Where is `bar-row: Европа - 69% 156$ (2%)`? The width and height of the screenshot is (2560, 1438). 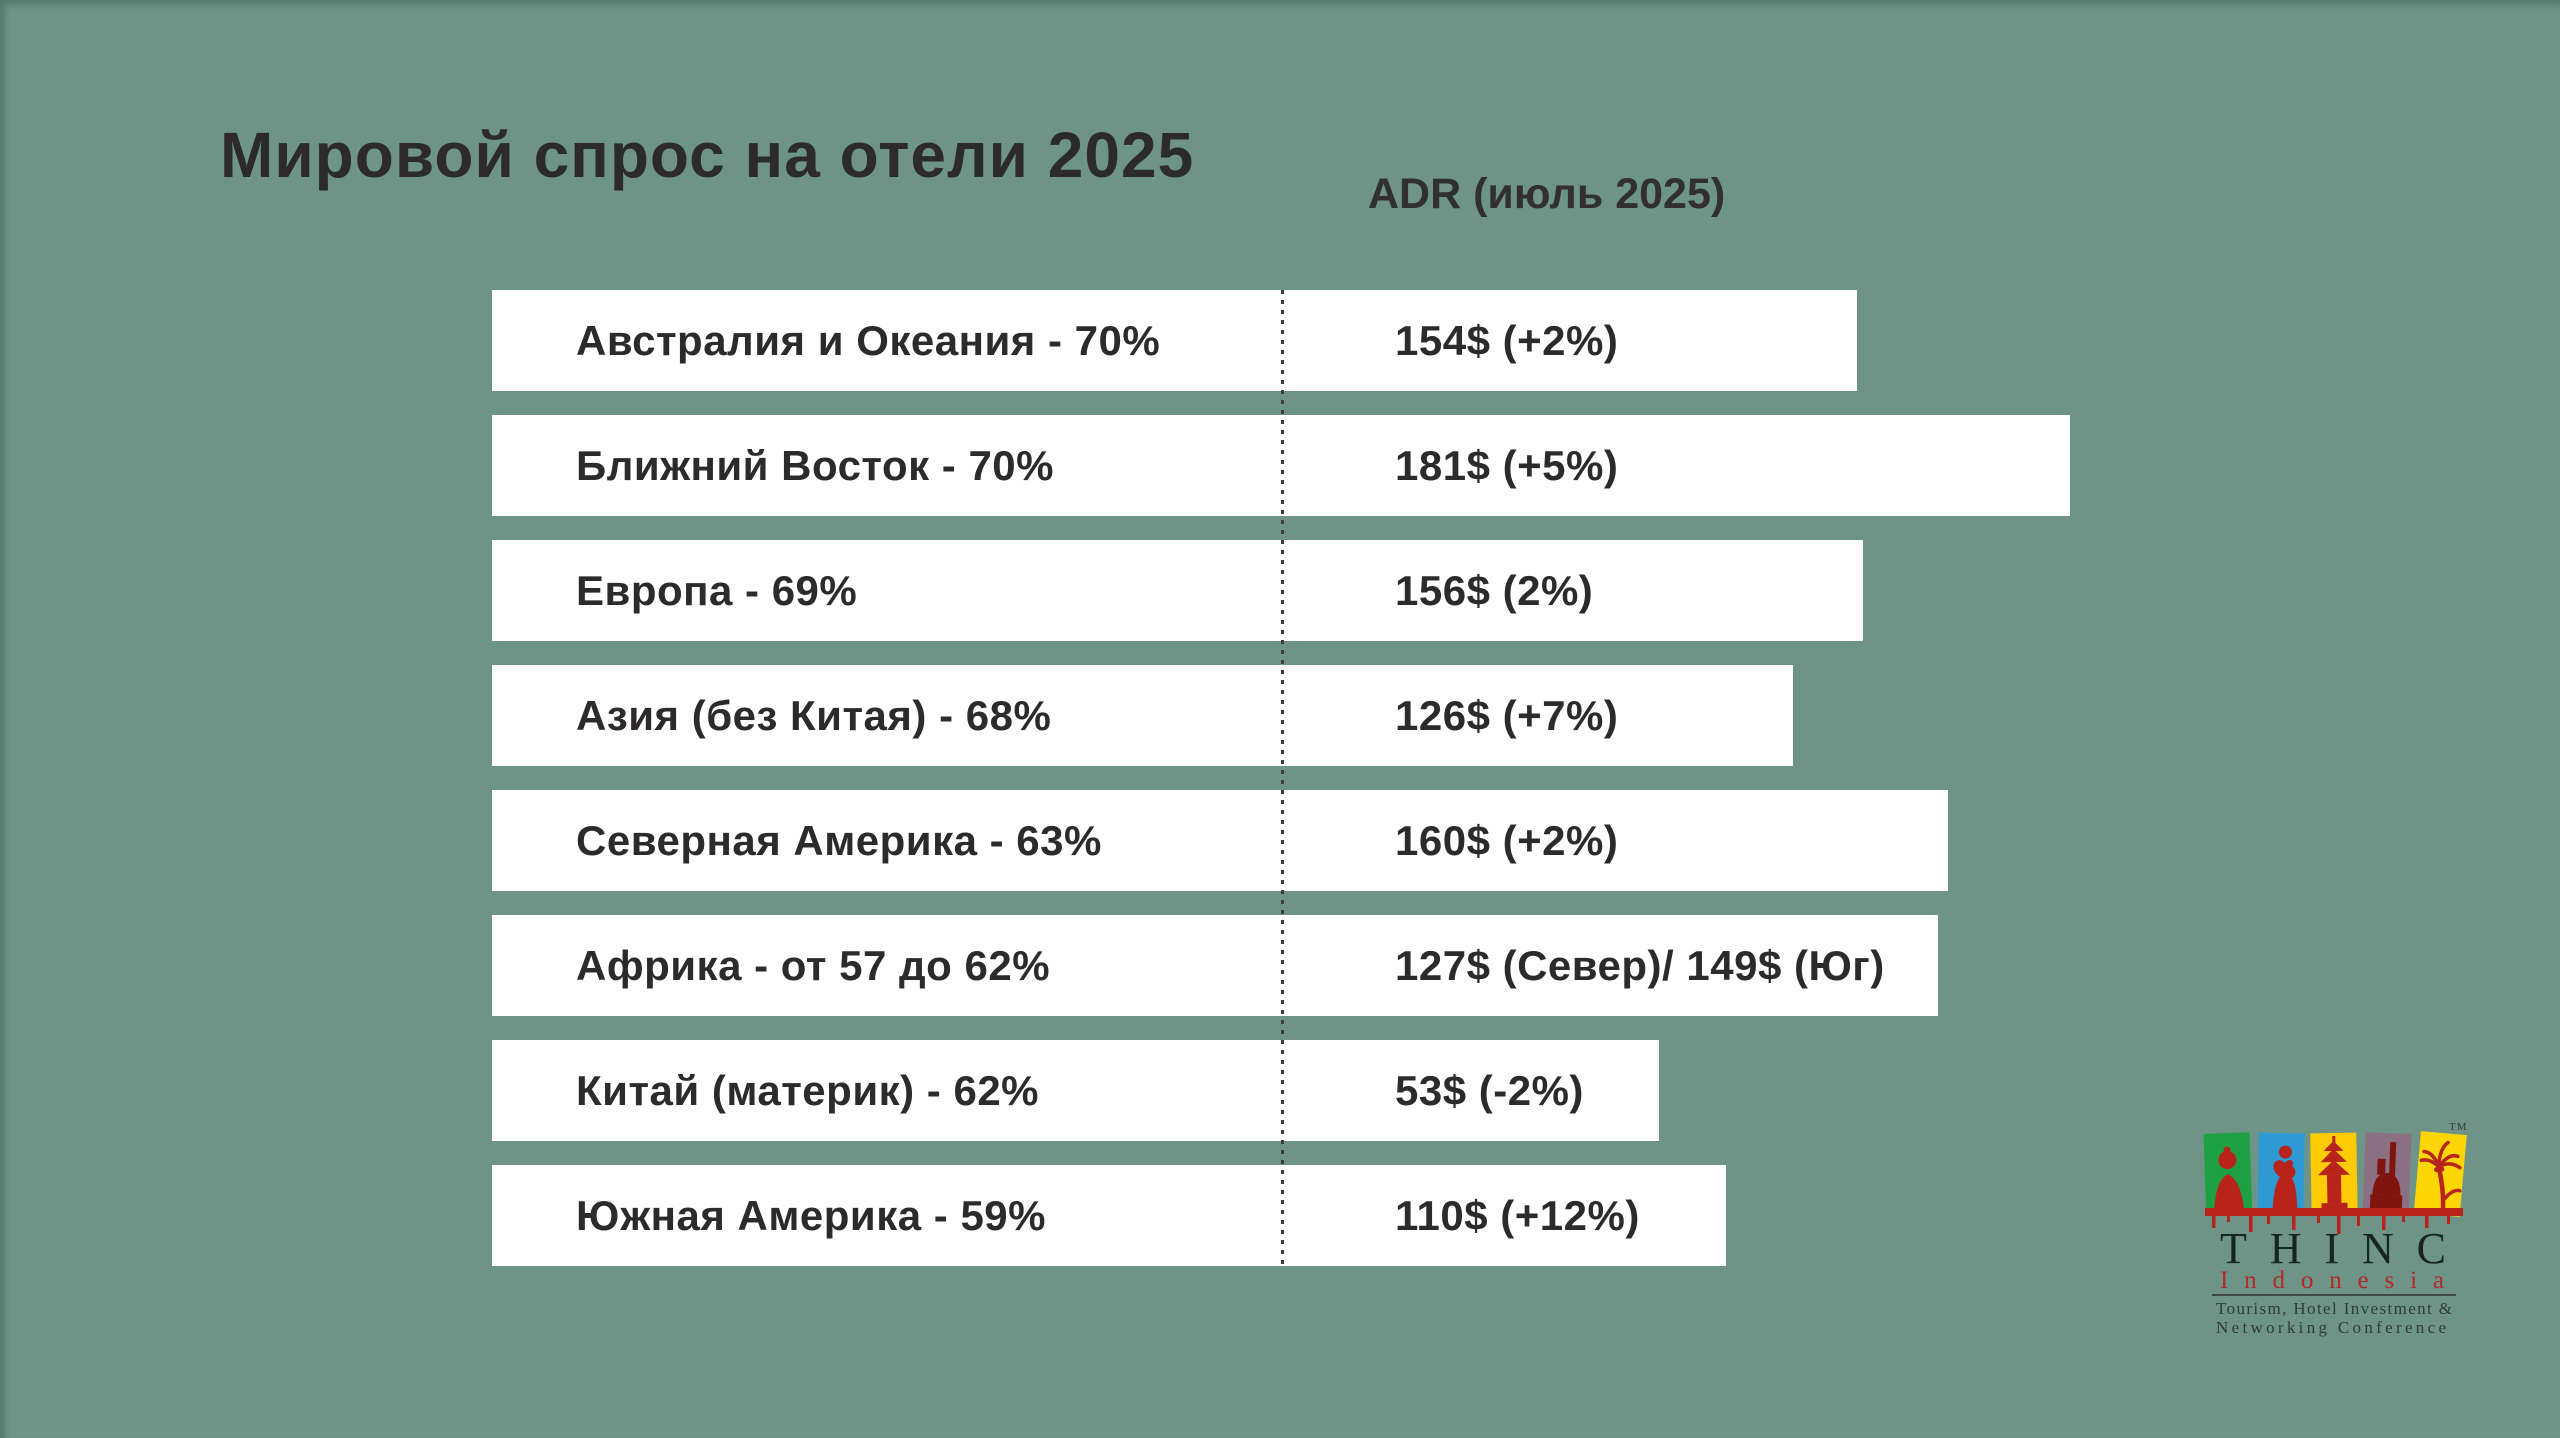
bar-row: Европа - 69% 156$ (2%) is located at coordinates (1177, 590).